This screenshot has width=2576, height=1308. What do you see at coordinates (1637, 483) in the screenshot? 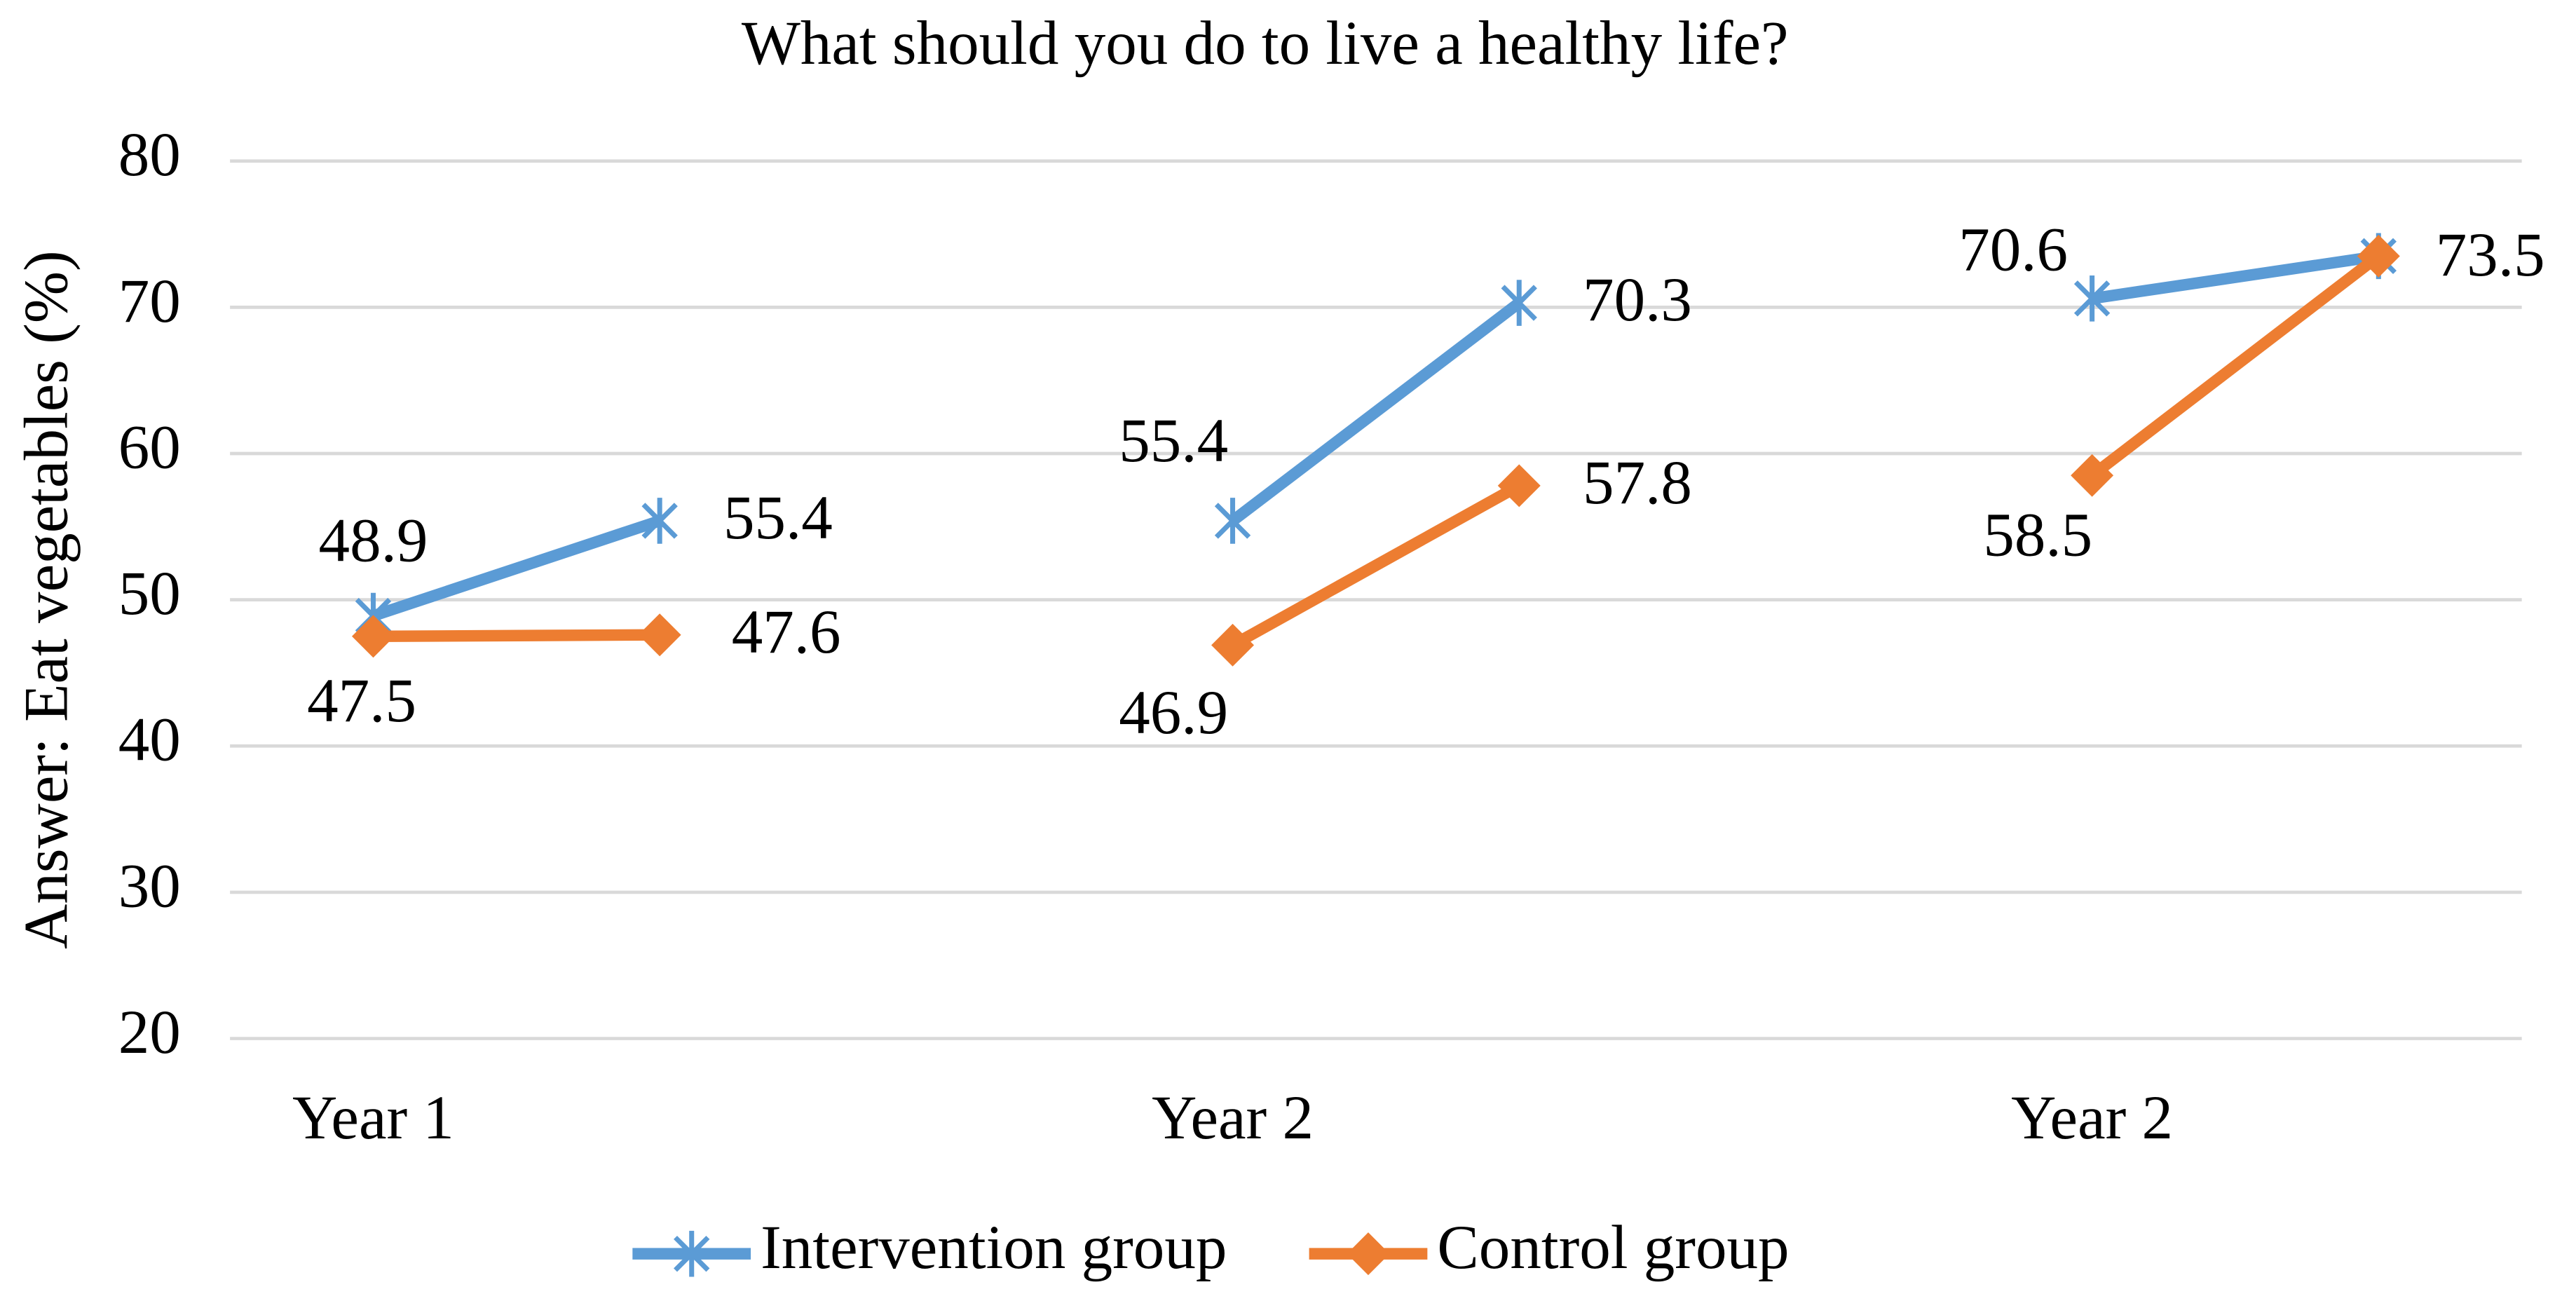
I see `data-label: 57.8` at bounding box center [1637, 483].